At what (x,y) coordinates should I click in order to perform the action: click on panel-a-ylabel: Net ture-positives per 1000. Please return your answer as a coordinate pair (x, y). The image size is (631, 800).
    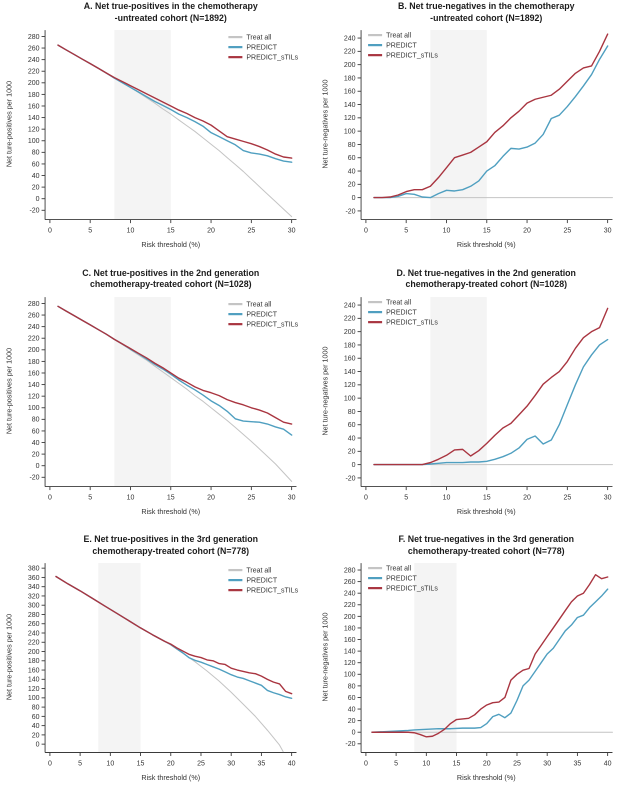
    Looking at the image, I should click on (9, 124).